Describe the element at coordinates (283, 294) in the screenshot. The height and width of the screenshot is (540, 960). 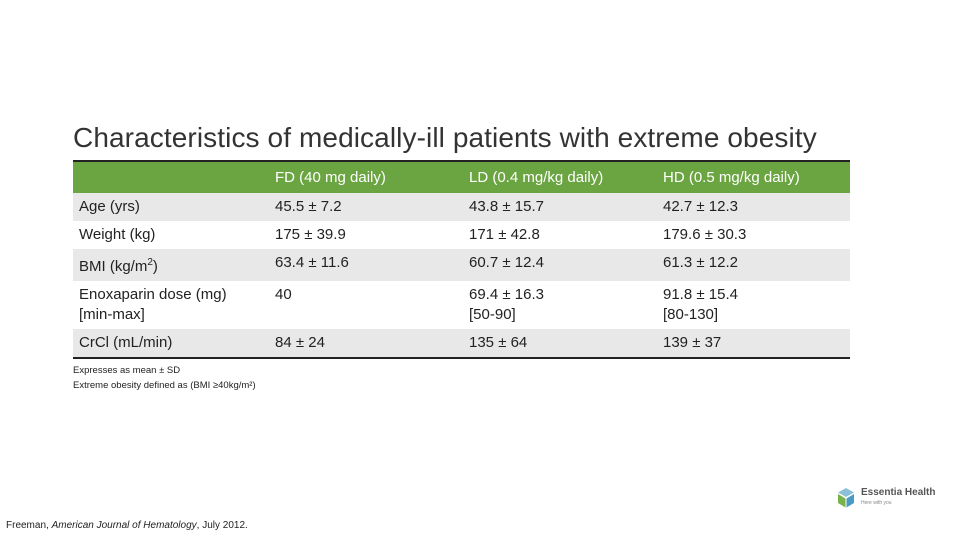
I see `cell-fd: 40` at that location.